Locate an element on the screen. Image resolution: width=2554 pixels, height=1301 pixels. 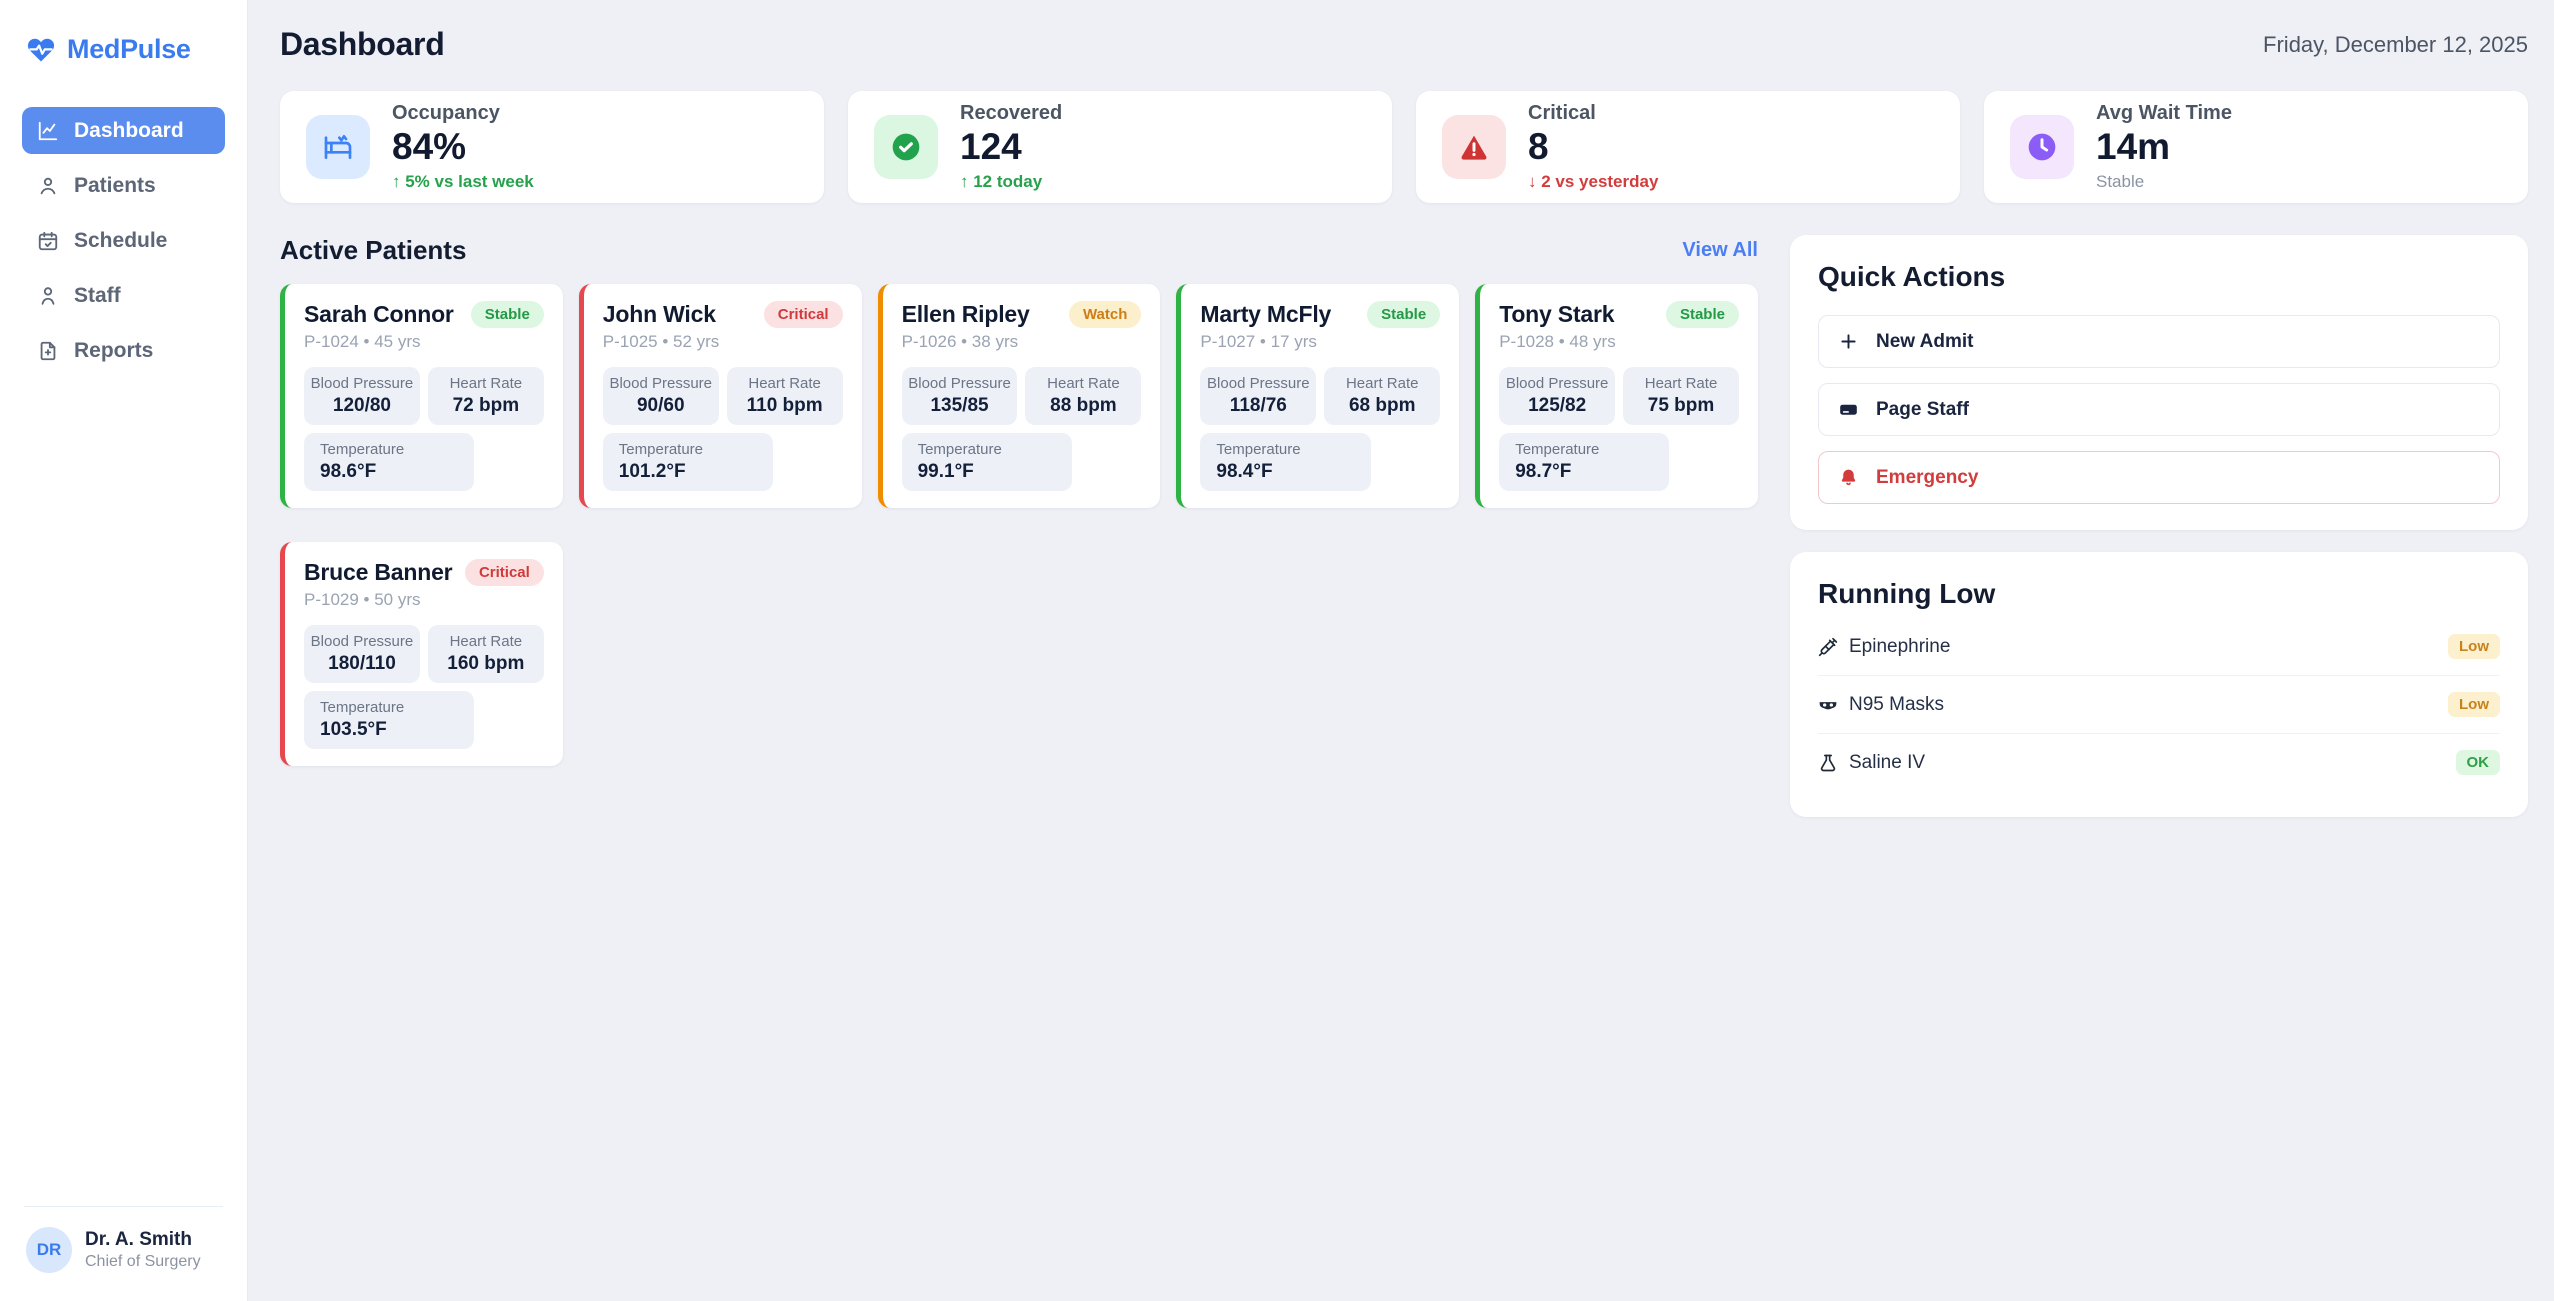
supply-row: Epinephrine Low is located at coordinates (2159, 646).